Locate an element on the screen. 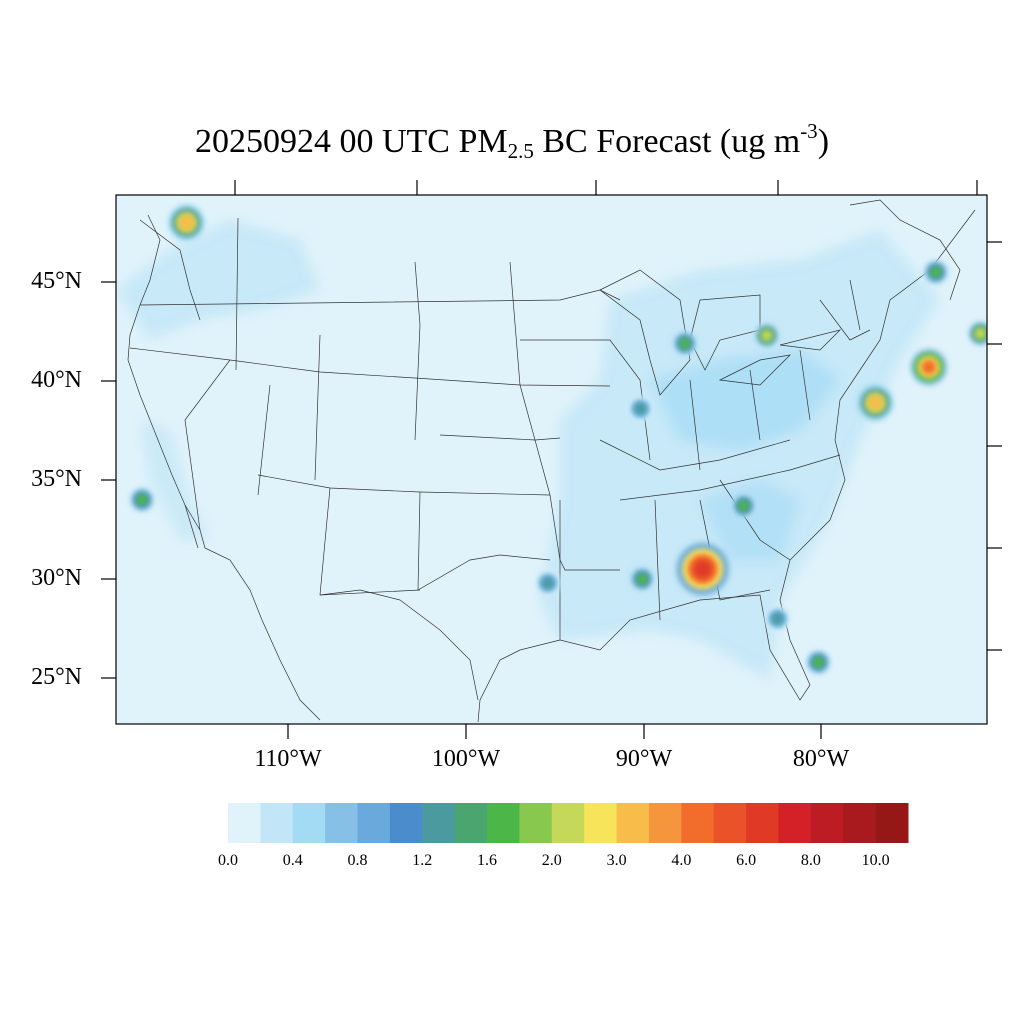  hotspot-new-york-city is located at coordinates (929, 367).